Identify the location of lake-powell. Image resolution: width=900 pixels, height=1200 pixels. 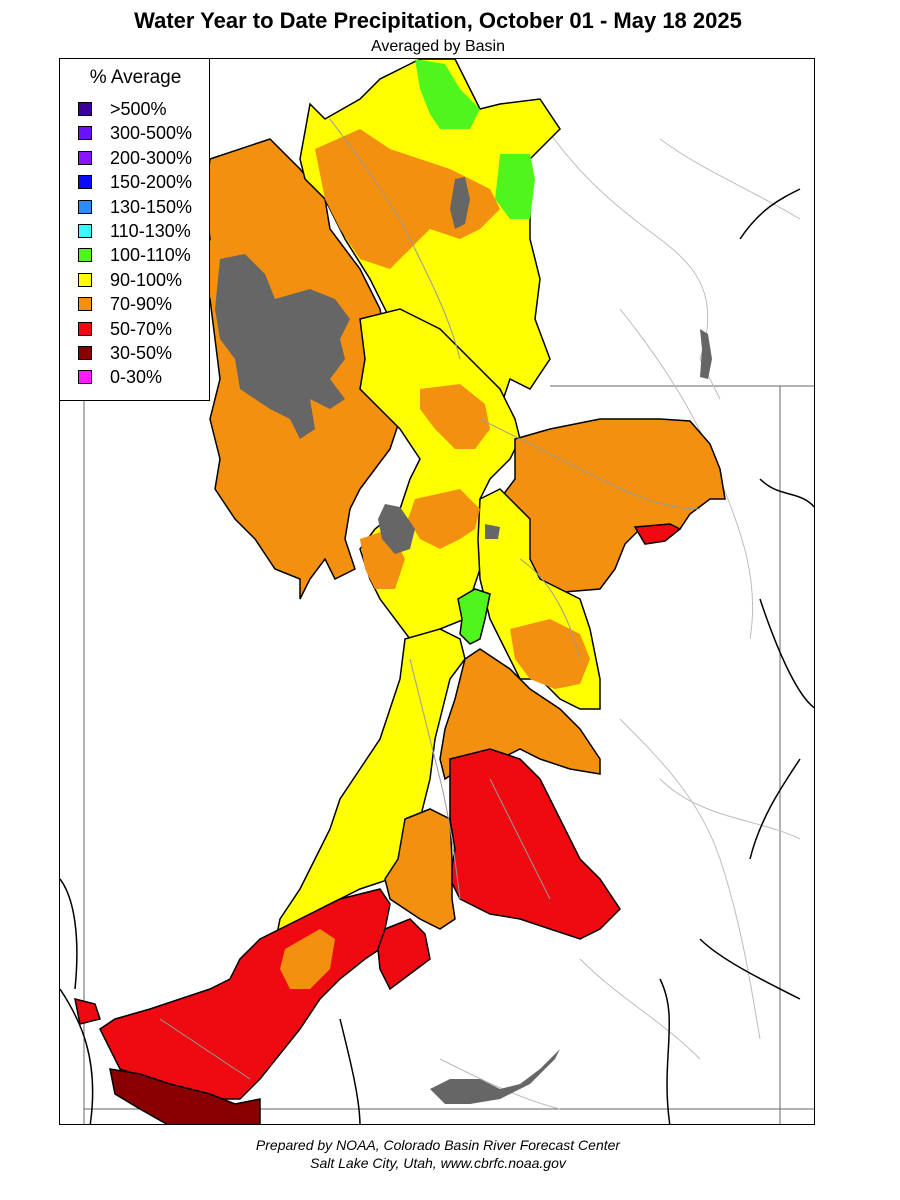
(495, 1076).